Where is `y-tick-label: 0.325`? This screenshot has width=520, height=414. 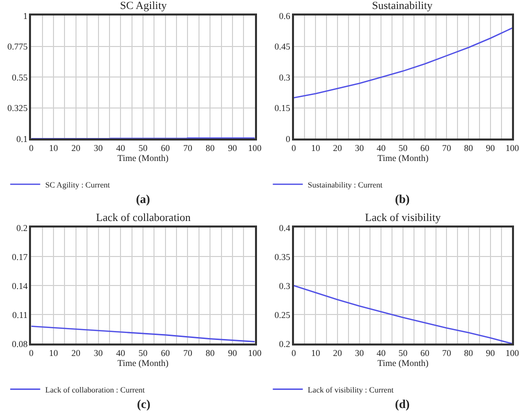
y-tick-label: 0.325 is located at coordinates (17, 108).